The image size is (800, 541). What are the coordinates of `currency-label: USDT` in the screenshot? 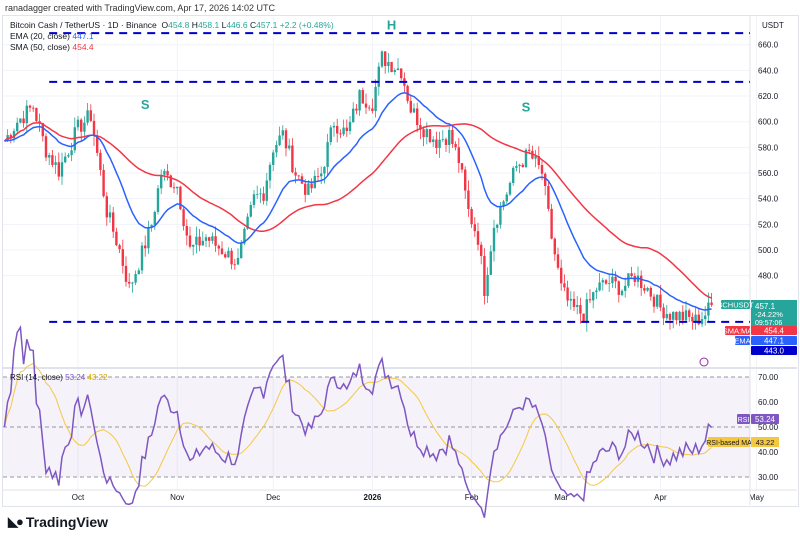 It's located at (773, 25).